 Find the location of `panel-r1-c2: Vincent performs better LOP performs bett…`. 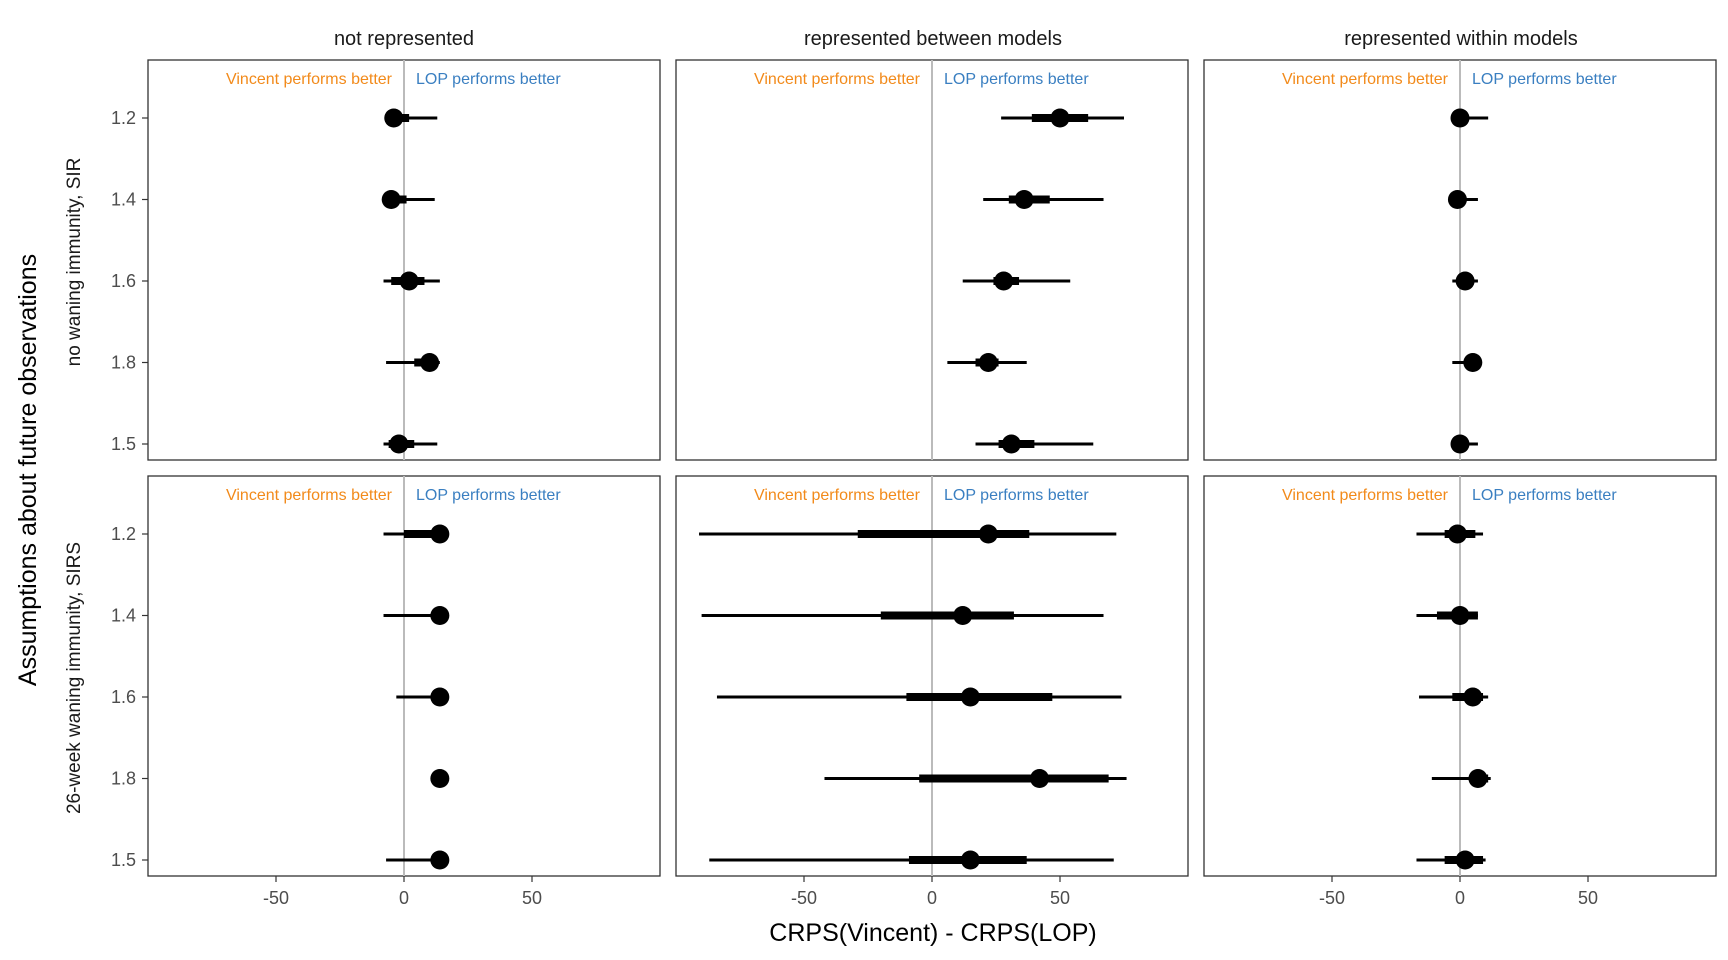

panel-r1-c2: Vincent performs better LOP performs bett… is located at coordinates (1460, 692).